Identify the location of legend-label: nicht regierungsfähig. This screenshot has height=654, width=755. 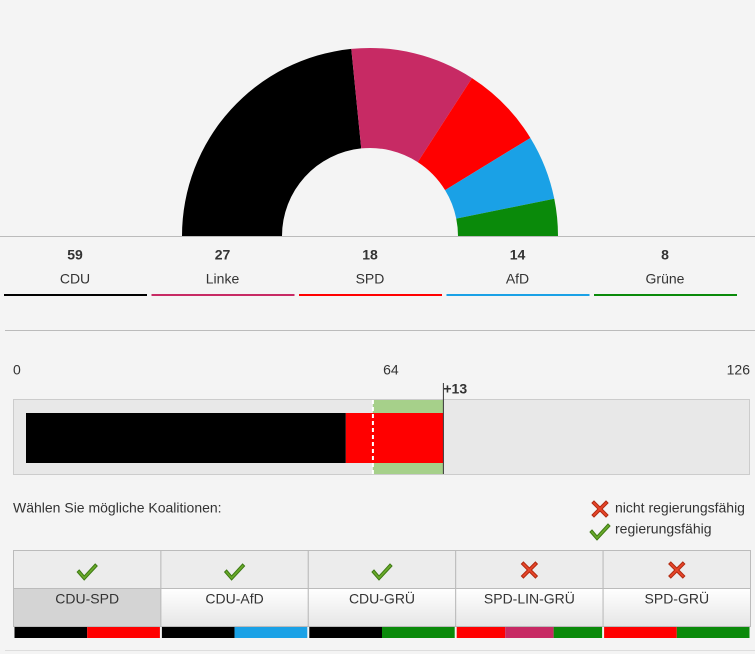
(680, 508).